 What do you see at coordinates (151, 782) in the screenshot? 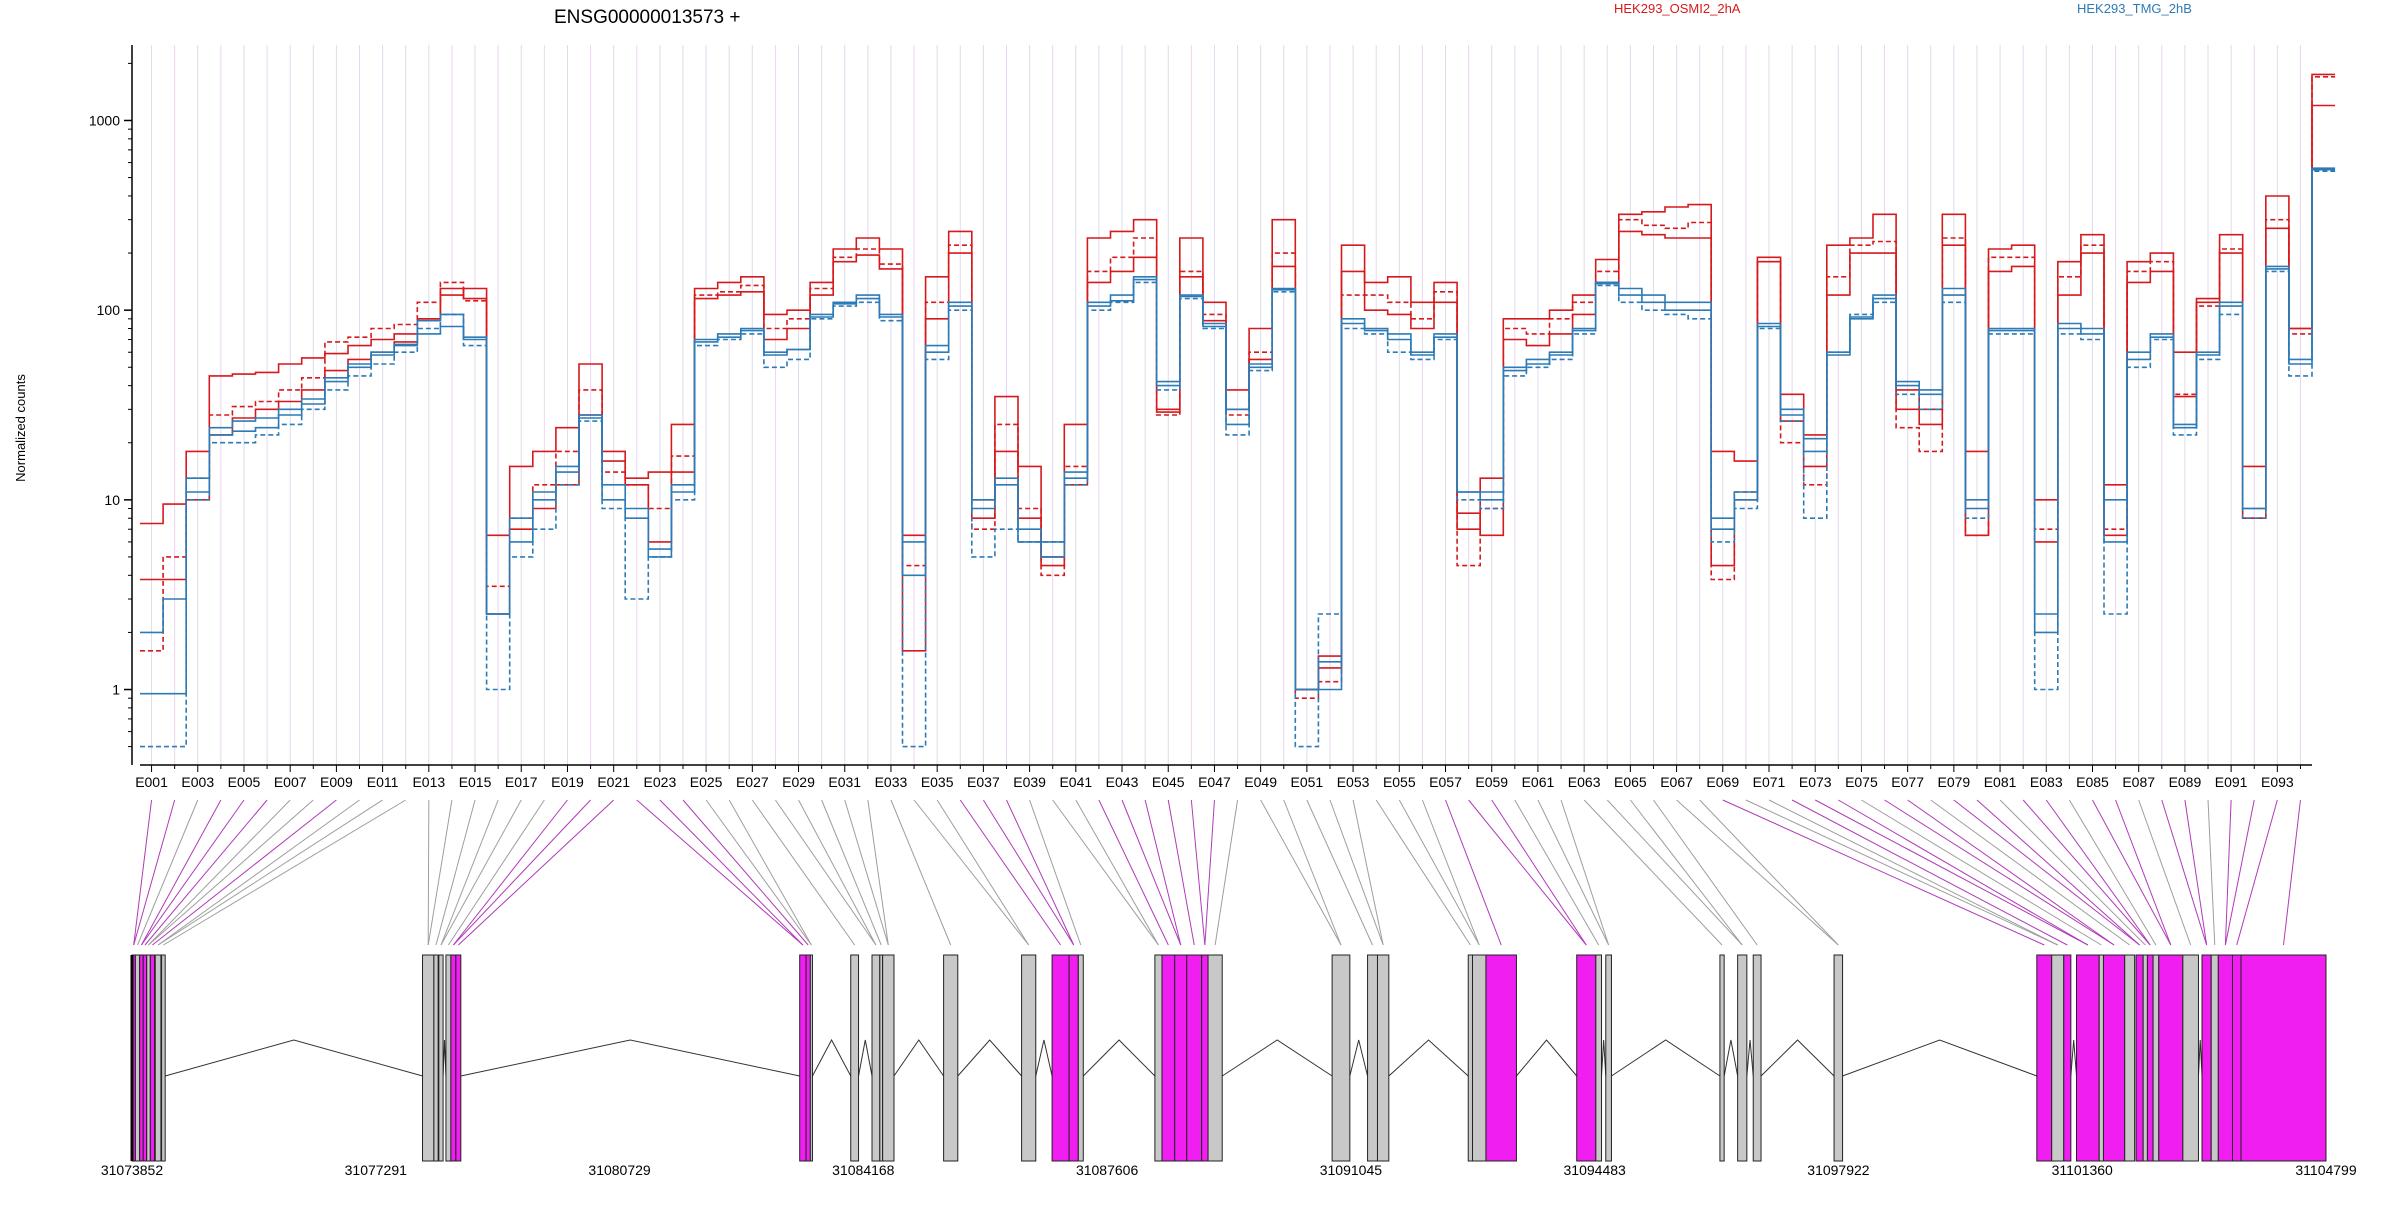
I see `x-tick-label: E001` at bounding box center [151, 782].